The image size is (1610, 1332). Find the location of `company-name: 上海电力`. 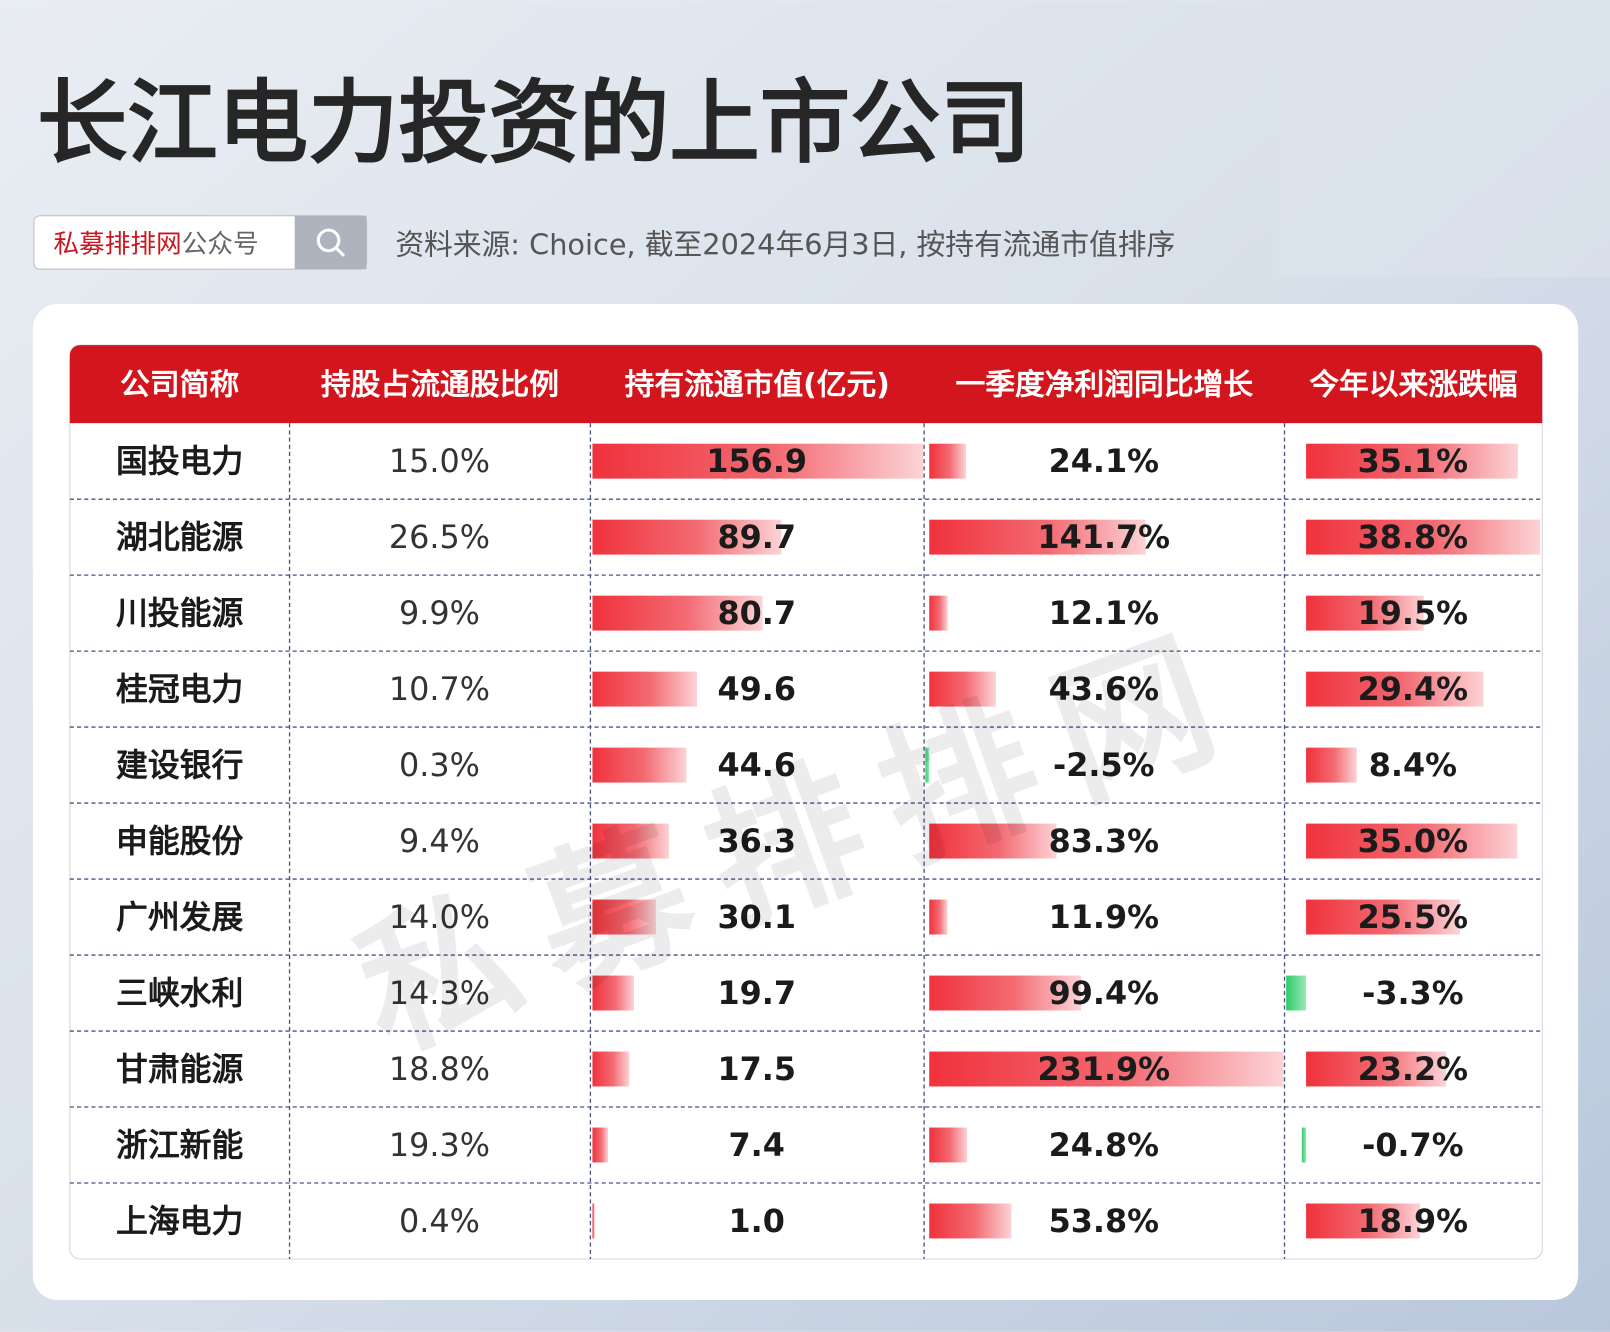

company-name: 上海电力 is located at coordinates (179, 1221).